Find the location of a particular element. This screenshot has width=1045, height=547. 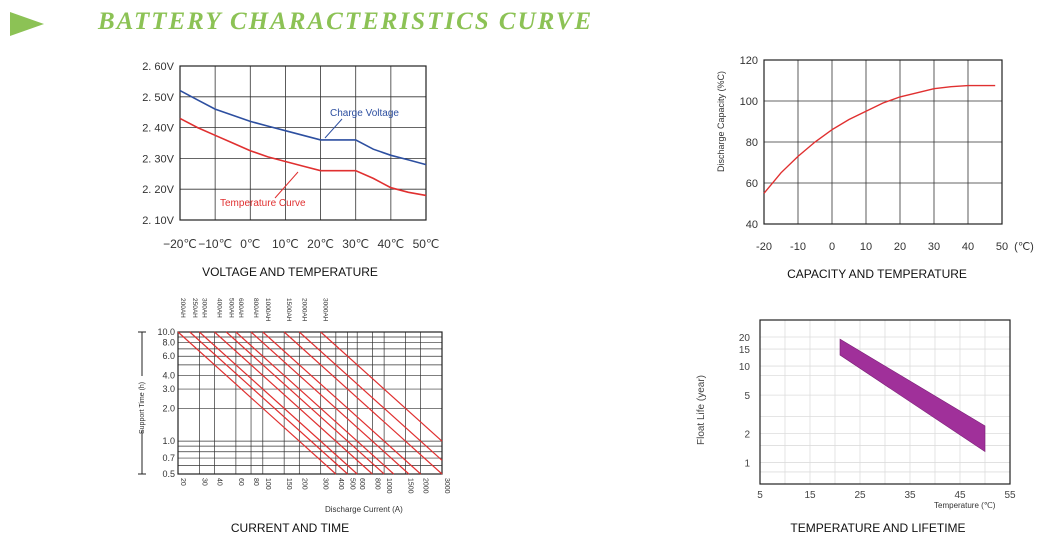

capacity-label: 2000AH is located at coordinates (303, 310).